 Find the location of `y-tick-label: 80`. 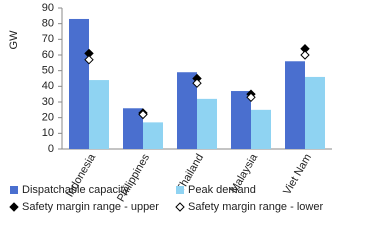

y-tick-label: 80 is located at coordinates (48, 24).